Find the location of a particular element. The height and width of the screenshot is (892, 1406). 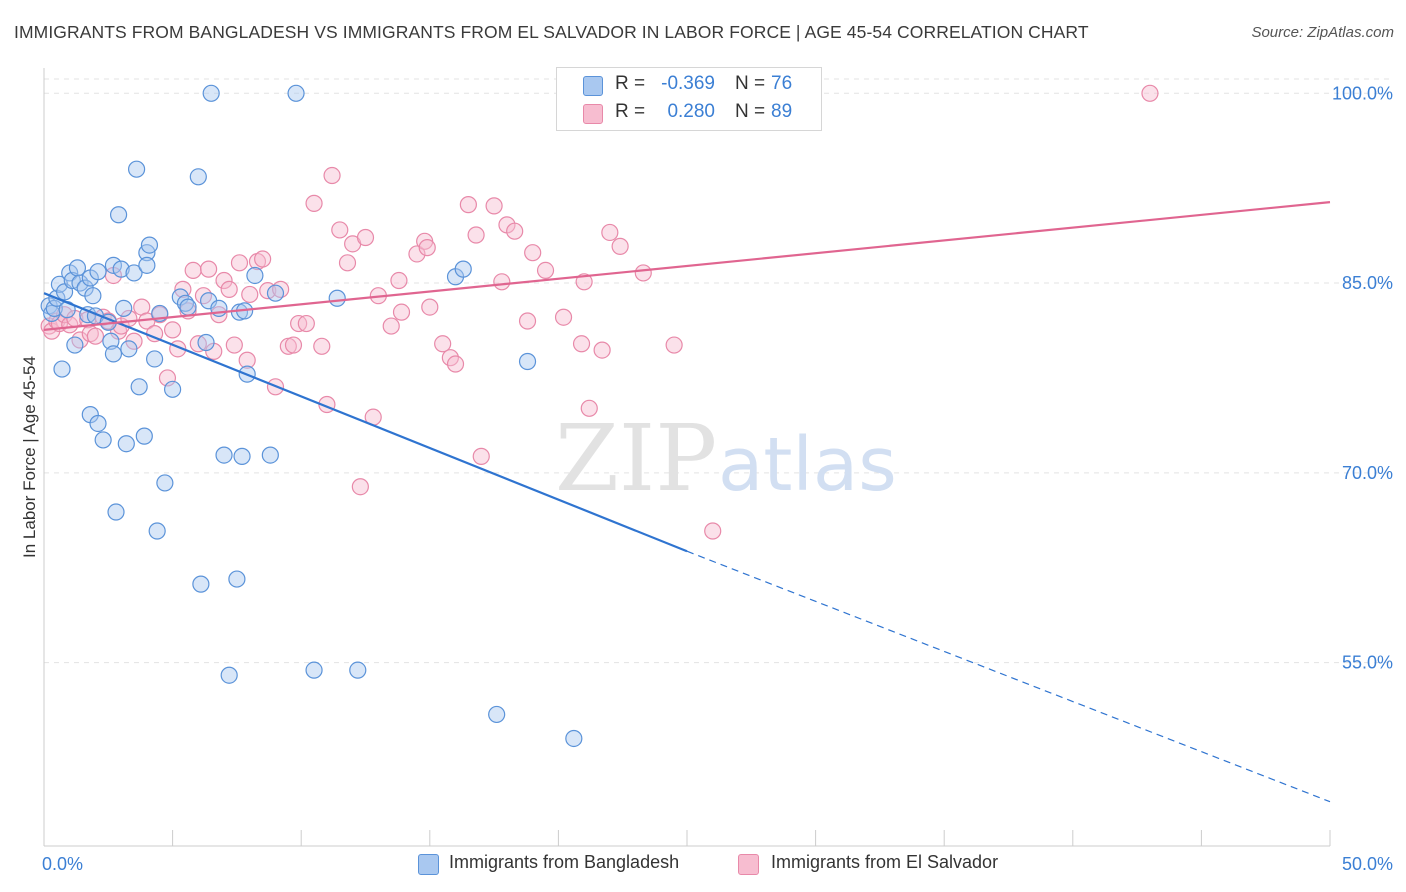

legend-item-bangladesh: Immigrants from Bangladesh is located at coordinates (548, 863).